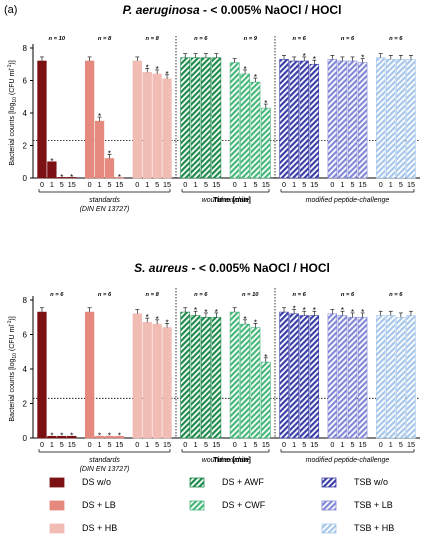 This screenshot has width=423, height=550. I want to click on x-axis-title: Time [min], so click(232, 459).